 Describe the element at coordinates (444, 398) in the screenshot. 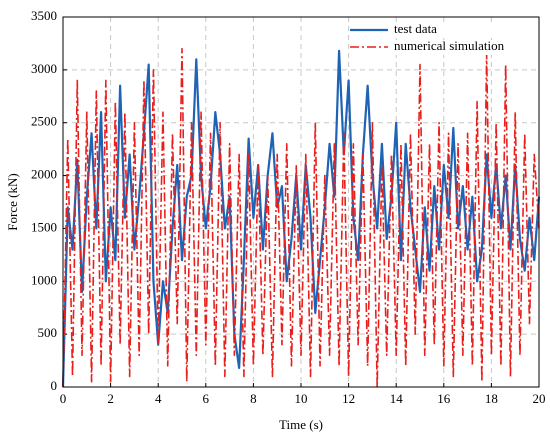

I see `x-tick-label: 16` at that location.